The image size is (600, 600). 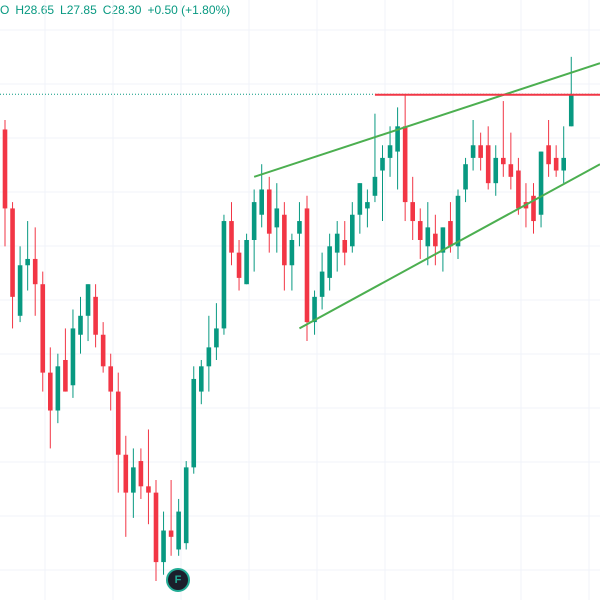 I want to click on low-value: L27.85, so click(x=78, y=10).